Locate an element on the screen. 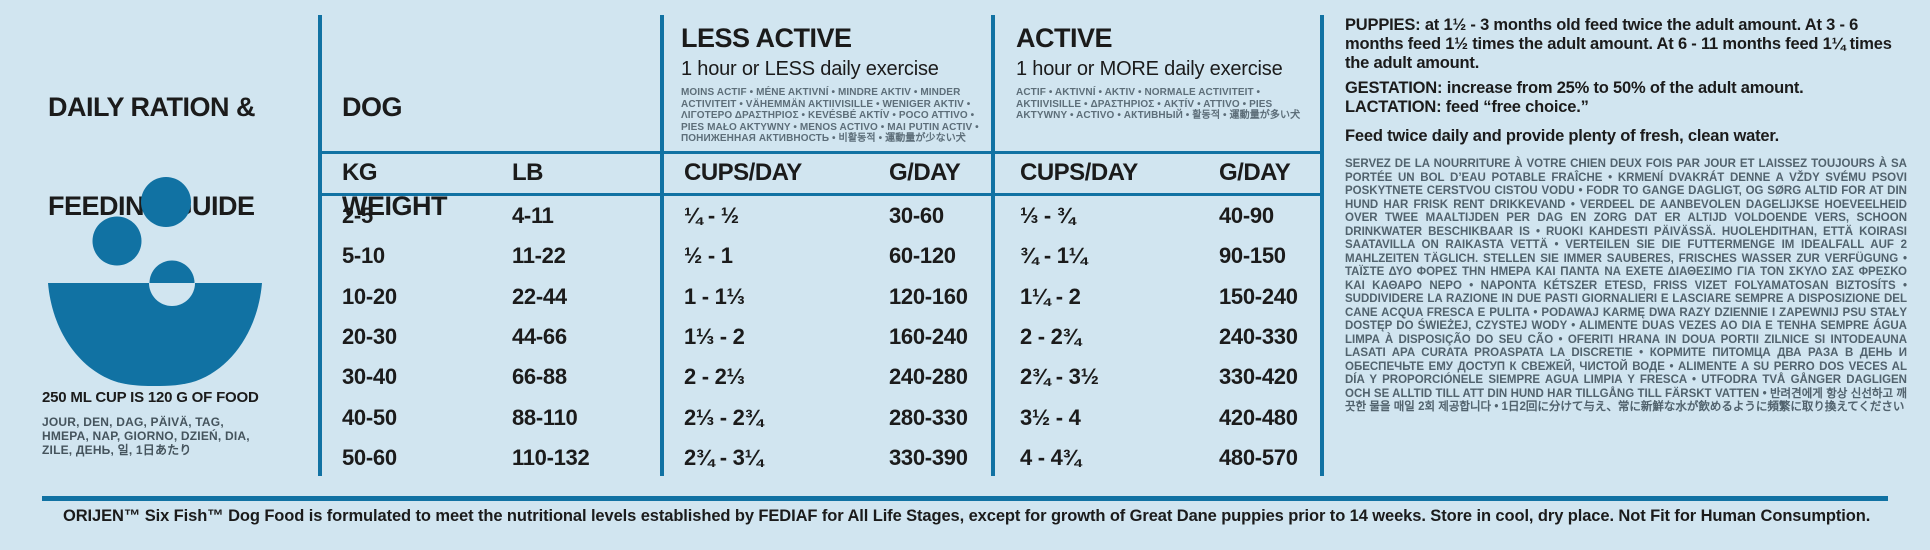 This screenshot has width=1930, height=550. table-row: 2-5 4-11 ¼ - ½ 30-60 ⅓ - ¾ 40-90 is located at coordinates (965, 216).